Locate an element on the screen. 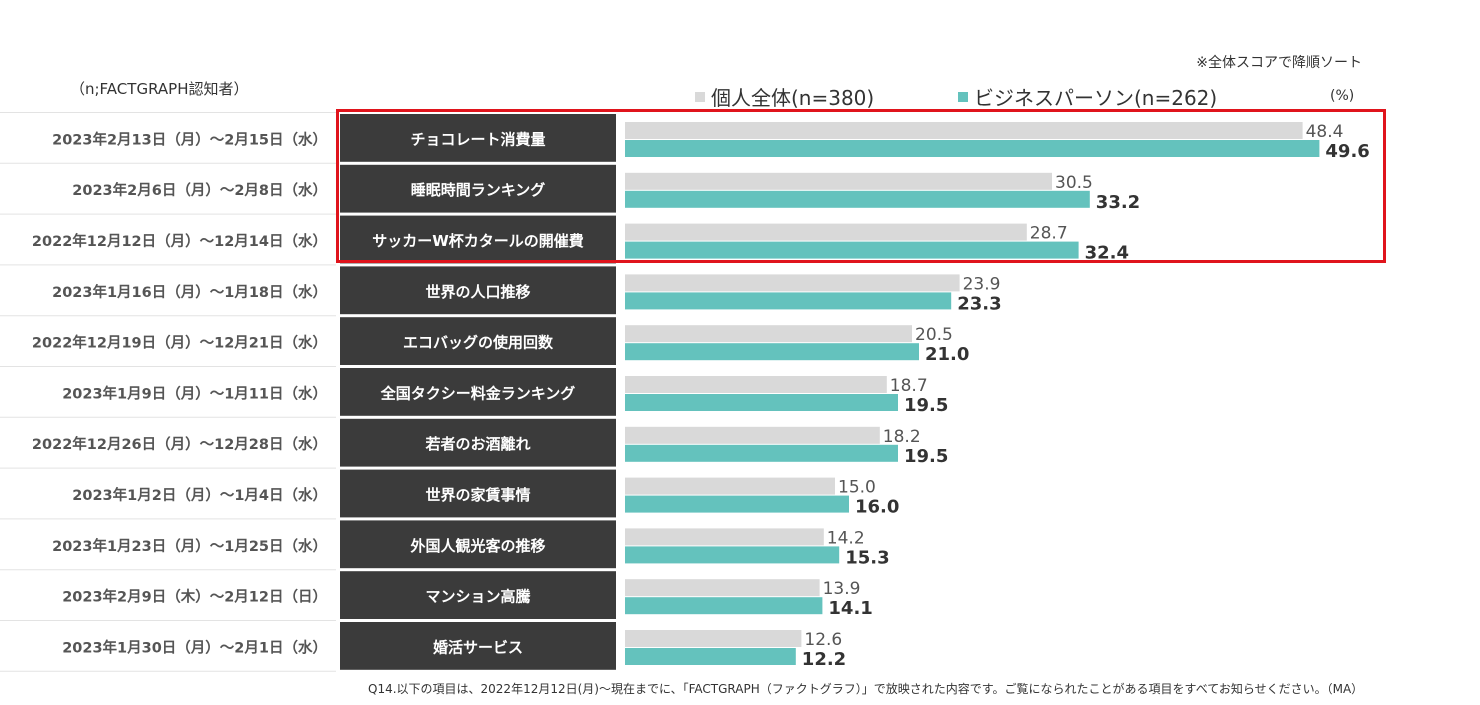 This screenshot has height=705, width=1480. category-topic-label: 婚活サービス is located at coordinates (478, 647).